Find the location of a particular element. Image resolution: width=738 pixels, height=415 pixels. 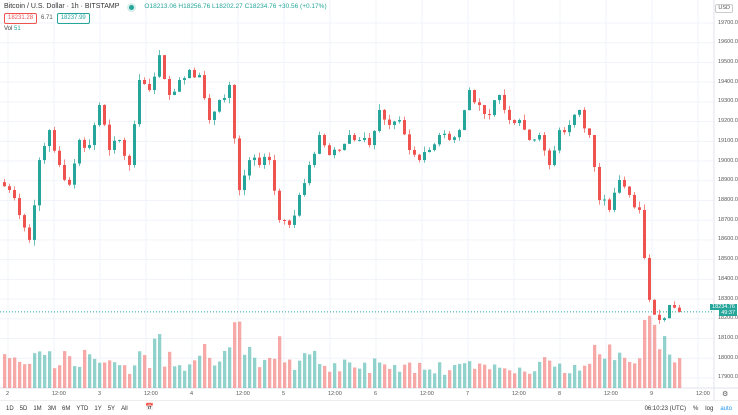

range-button-1y: 1Y is located at coordinates (98, 409).